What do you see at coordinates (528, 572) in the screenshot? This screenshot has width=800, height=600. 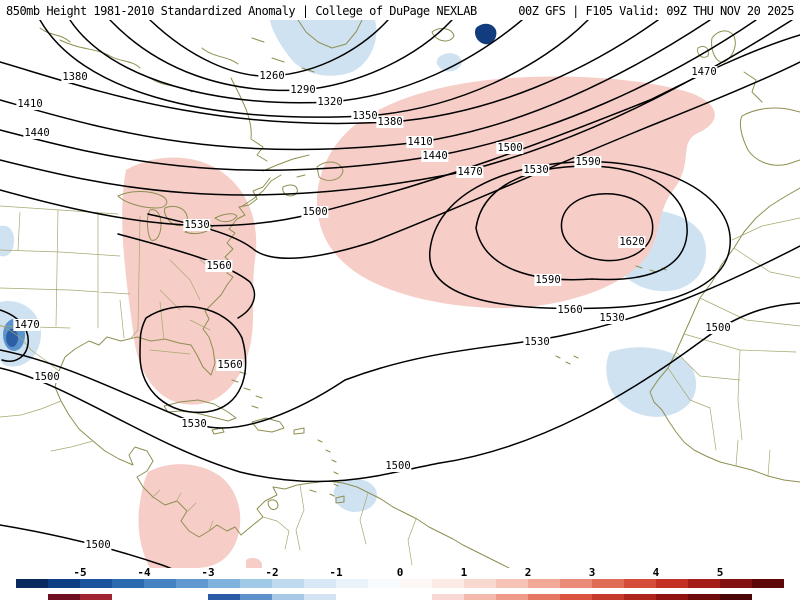 I see `colorbar-tick: 2` at bounding box center [528, 572].